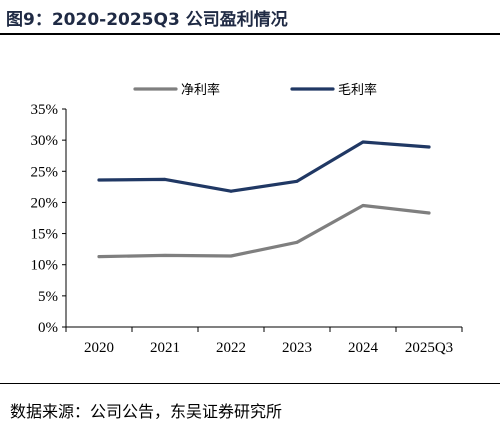 The width and height of the screenshot is (500, 427). Describe the element at coordinates (264, 341) in the screenshot. I see `x-axis: 2020 2021 2022 2023 2024 2025Q3` at that location.